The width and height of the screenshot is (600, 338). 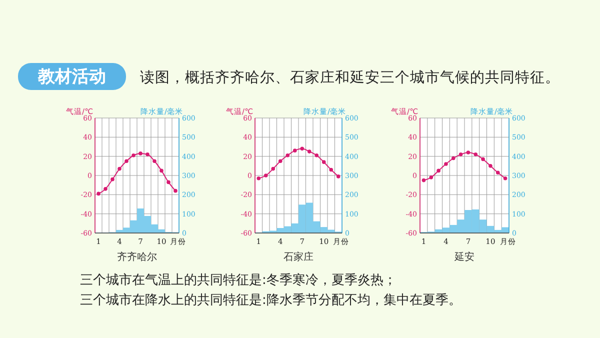 I want to click on text: 齐齐哈尔, so click(x=137, y=257).